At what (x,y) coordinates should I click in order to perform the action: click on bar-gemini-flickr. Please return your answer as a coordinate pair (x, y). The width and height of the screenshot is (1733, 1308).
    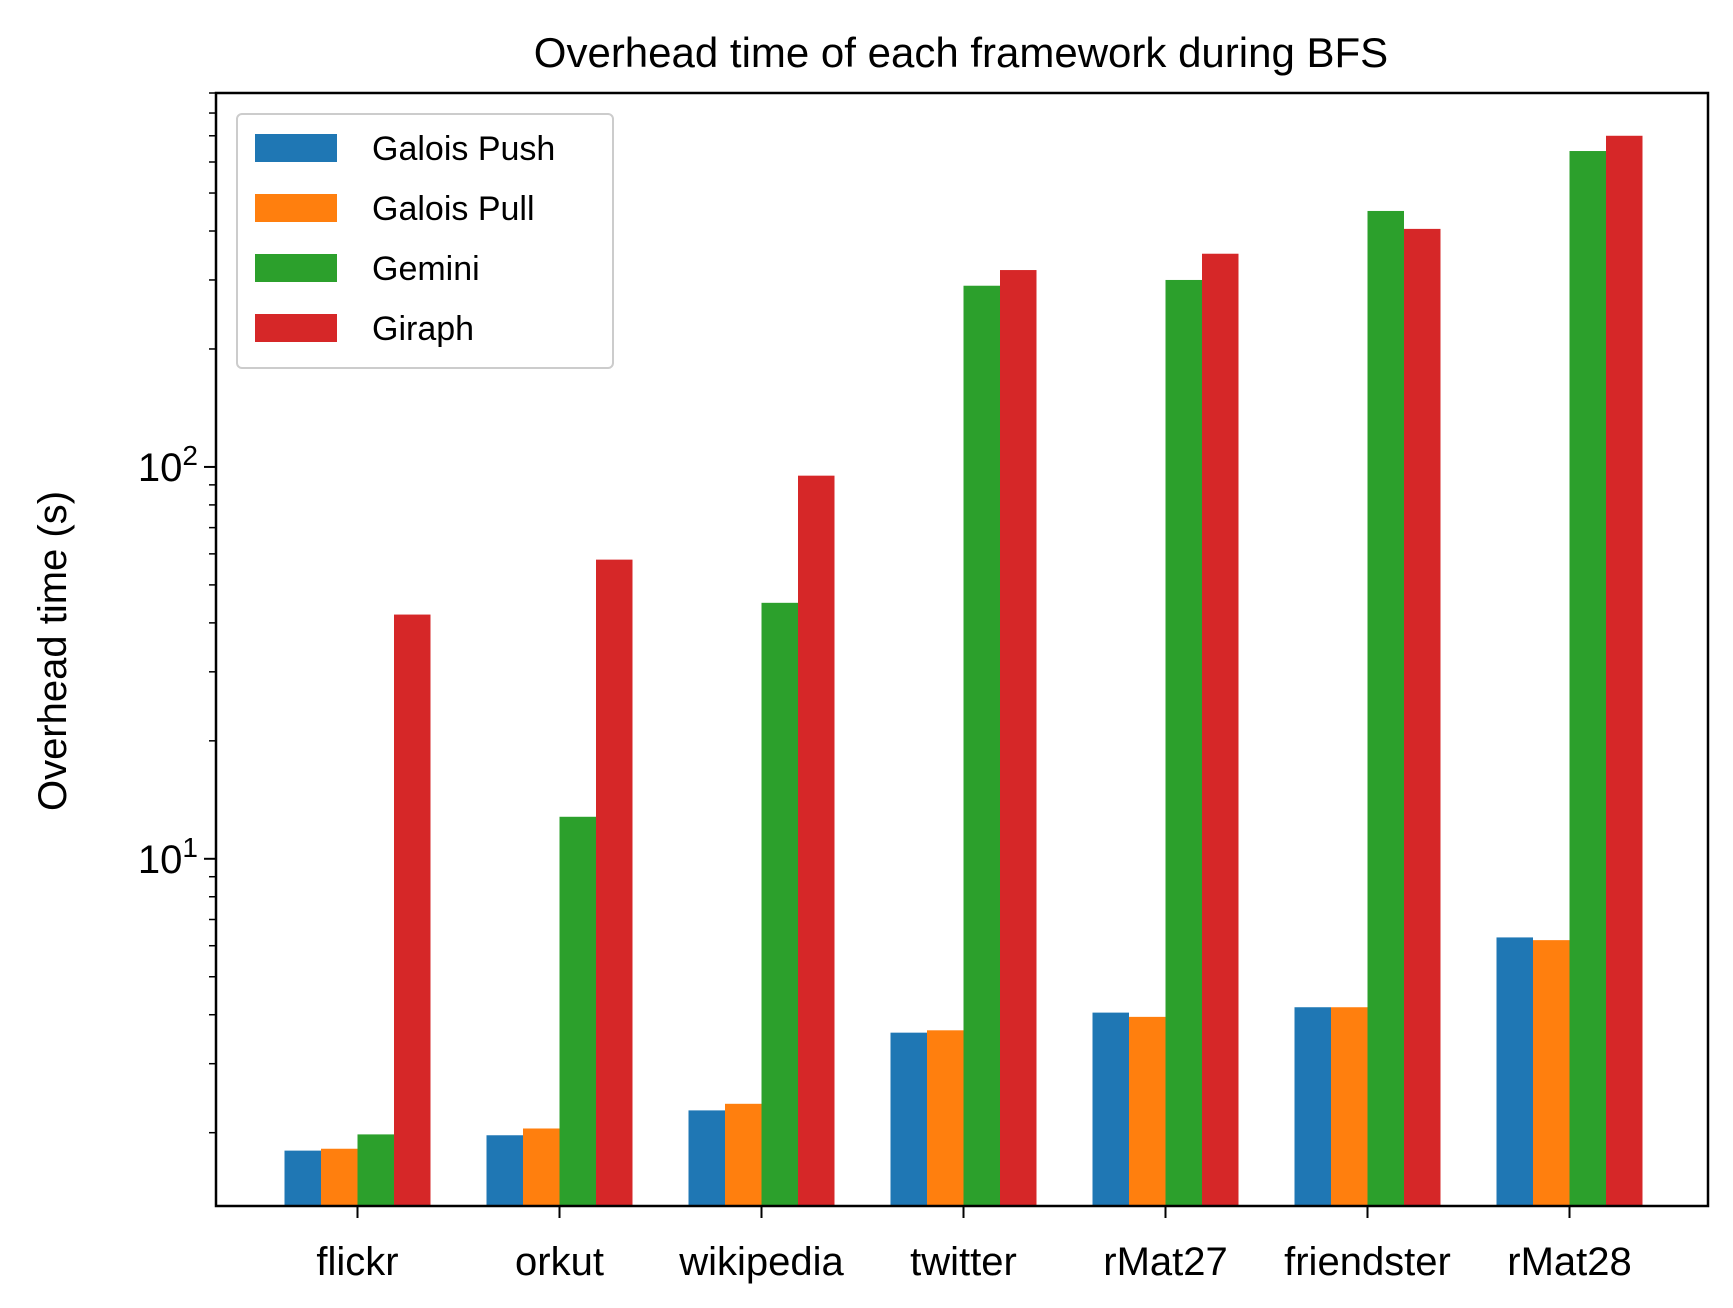
    Looking at the image, I should click on (375, 1170).